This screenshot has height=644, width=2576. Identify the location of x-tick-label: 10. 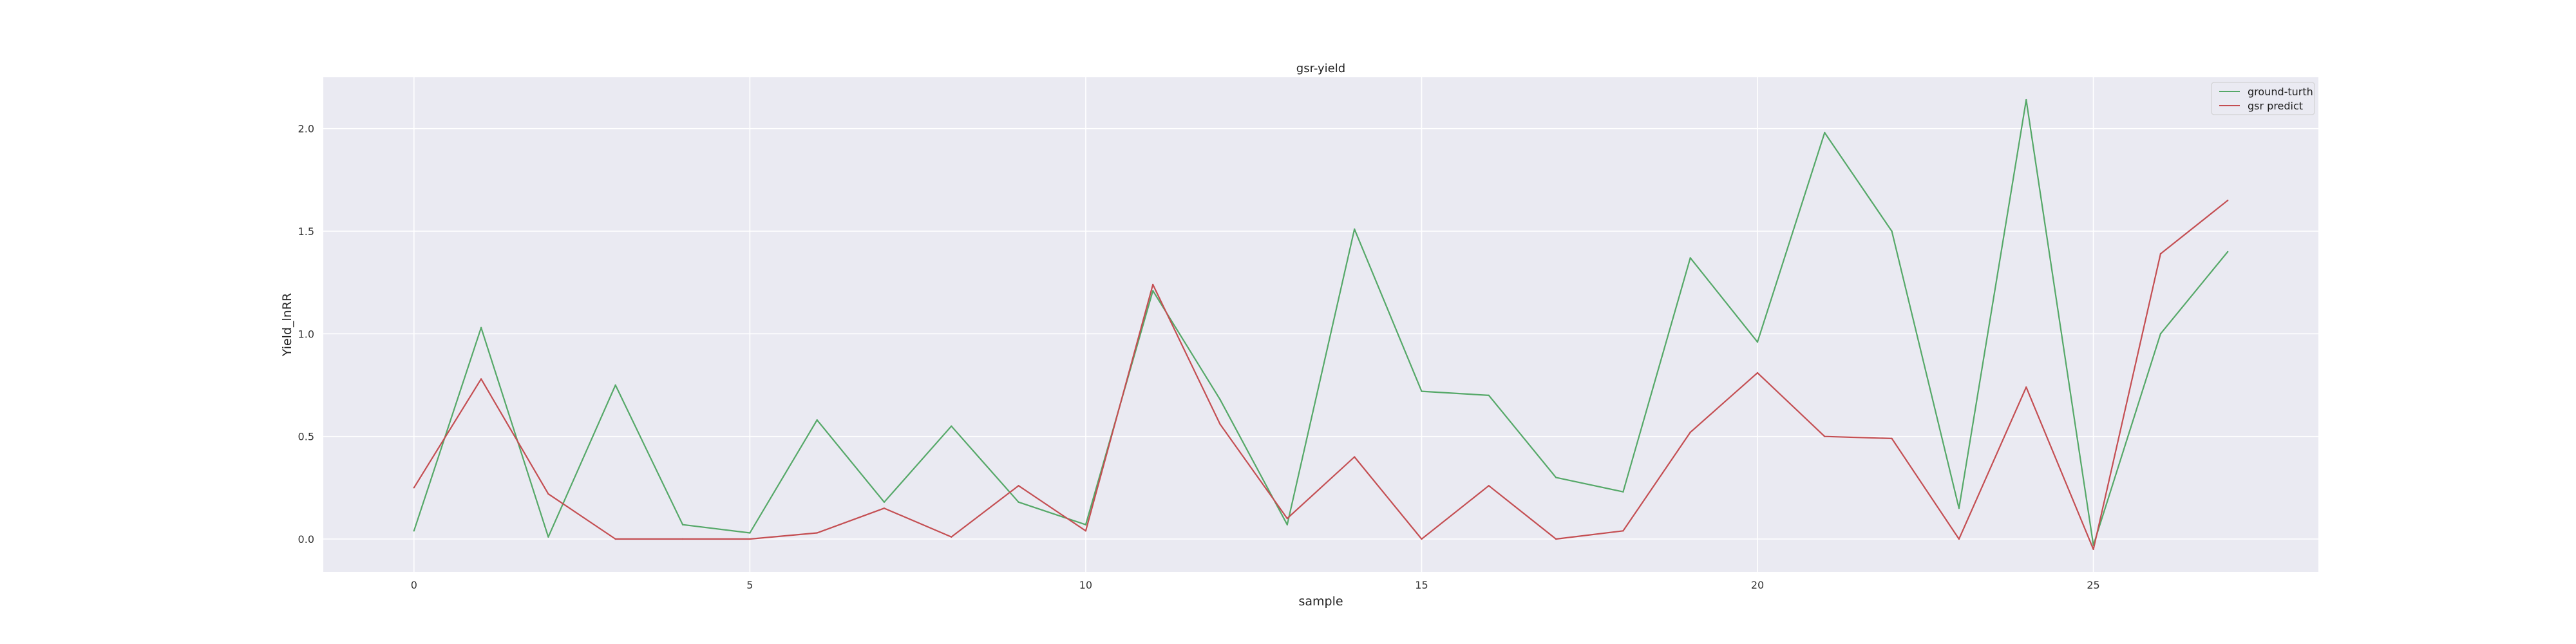
(1085, 585).